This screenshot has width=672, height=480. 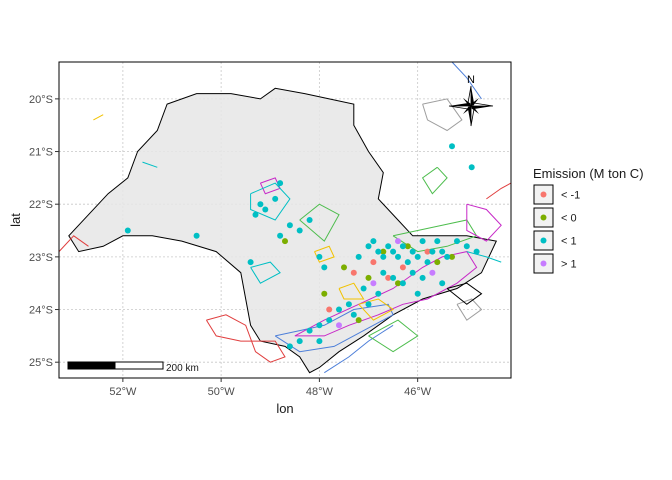 I want to click on x-tick-label: 52°W, so click(x=123, y=392).